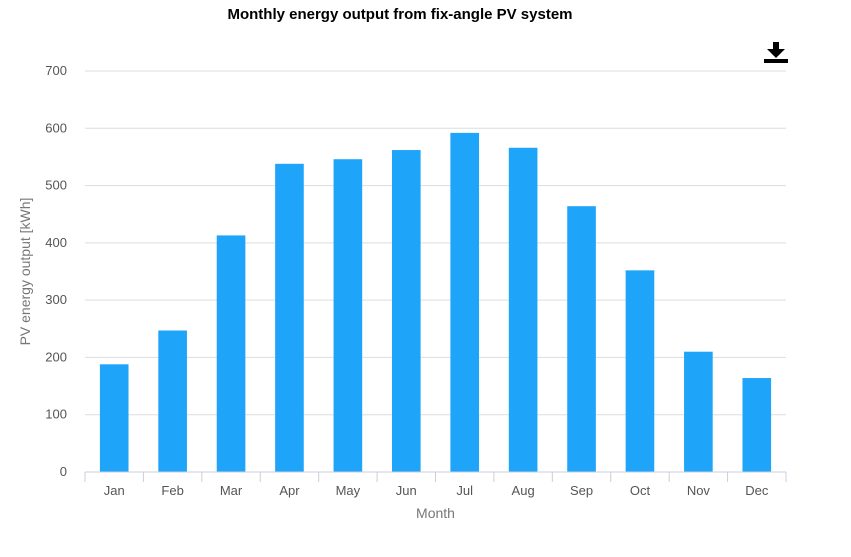 This screenshot has height=557, width=851. Describe the element at coordinates (63, 471) in the screenshot. I see `y-tick-label: 0` at that location.